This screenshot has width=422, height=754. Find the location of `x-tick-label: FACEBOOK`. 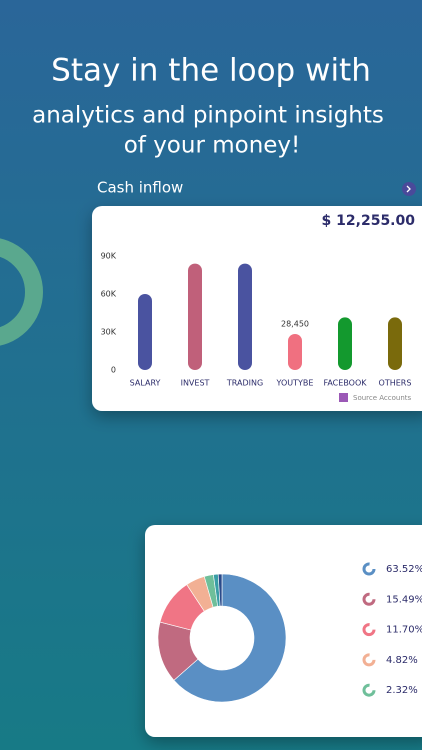

x-tick-label: FACEBOOK is located at coordinates (345, 383).